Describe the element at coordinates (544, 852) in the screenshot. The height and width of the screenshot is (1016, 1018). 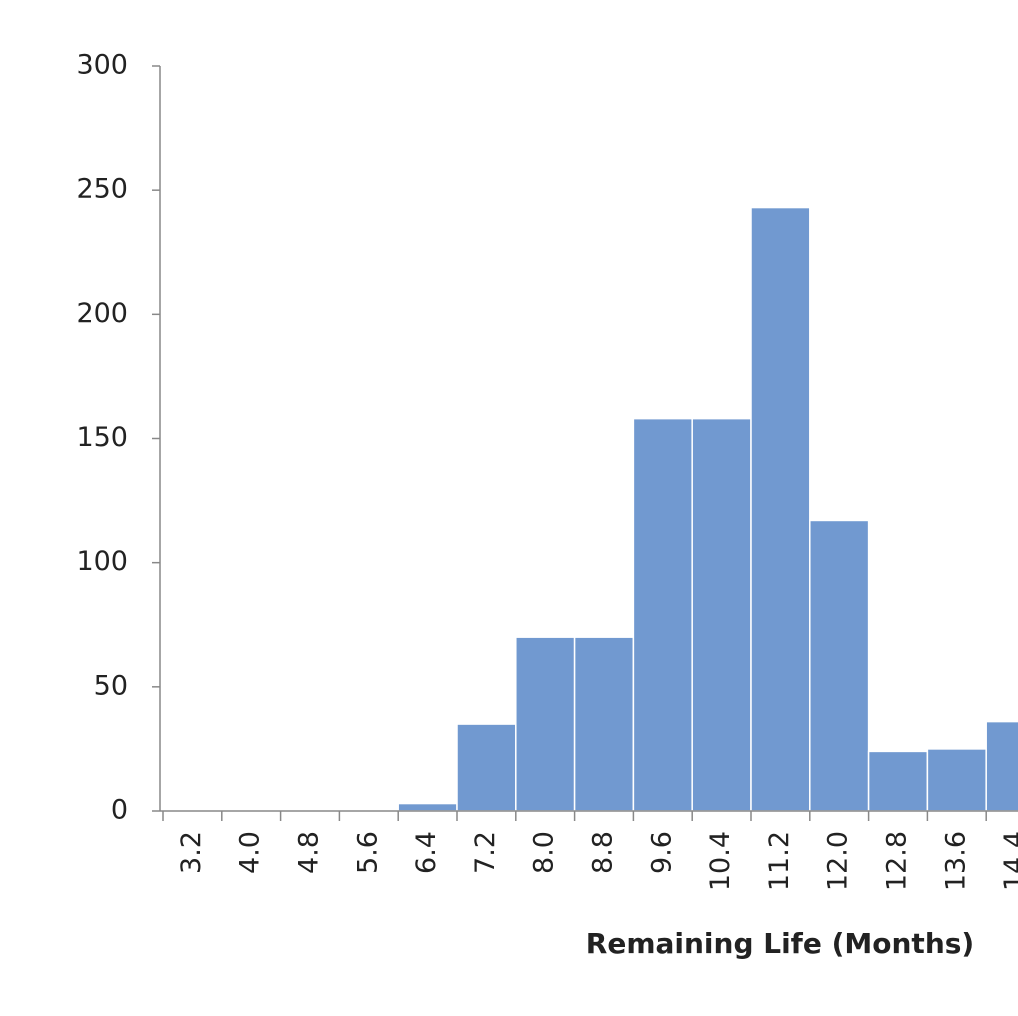
I see `x-tick-label: 8.0` at that location.